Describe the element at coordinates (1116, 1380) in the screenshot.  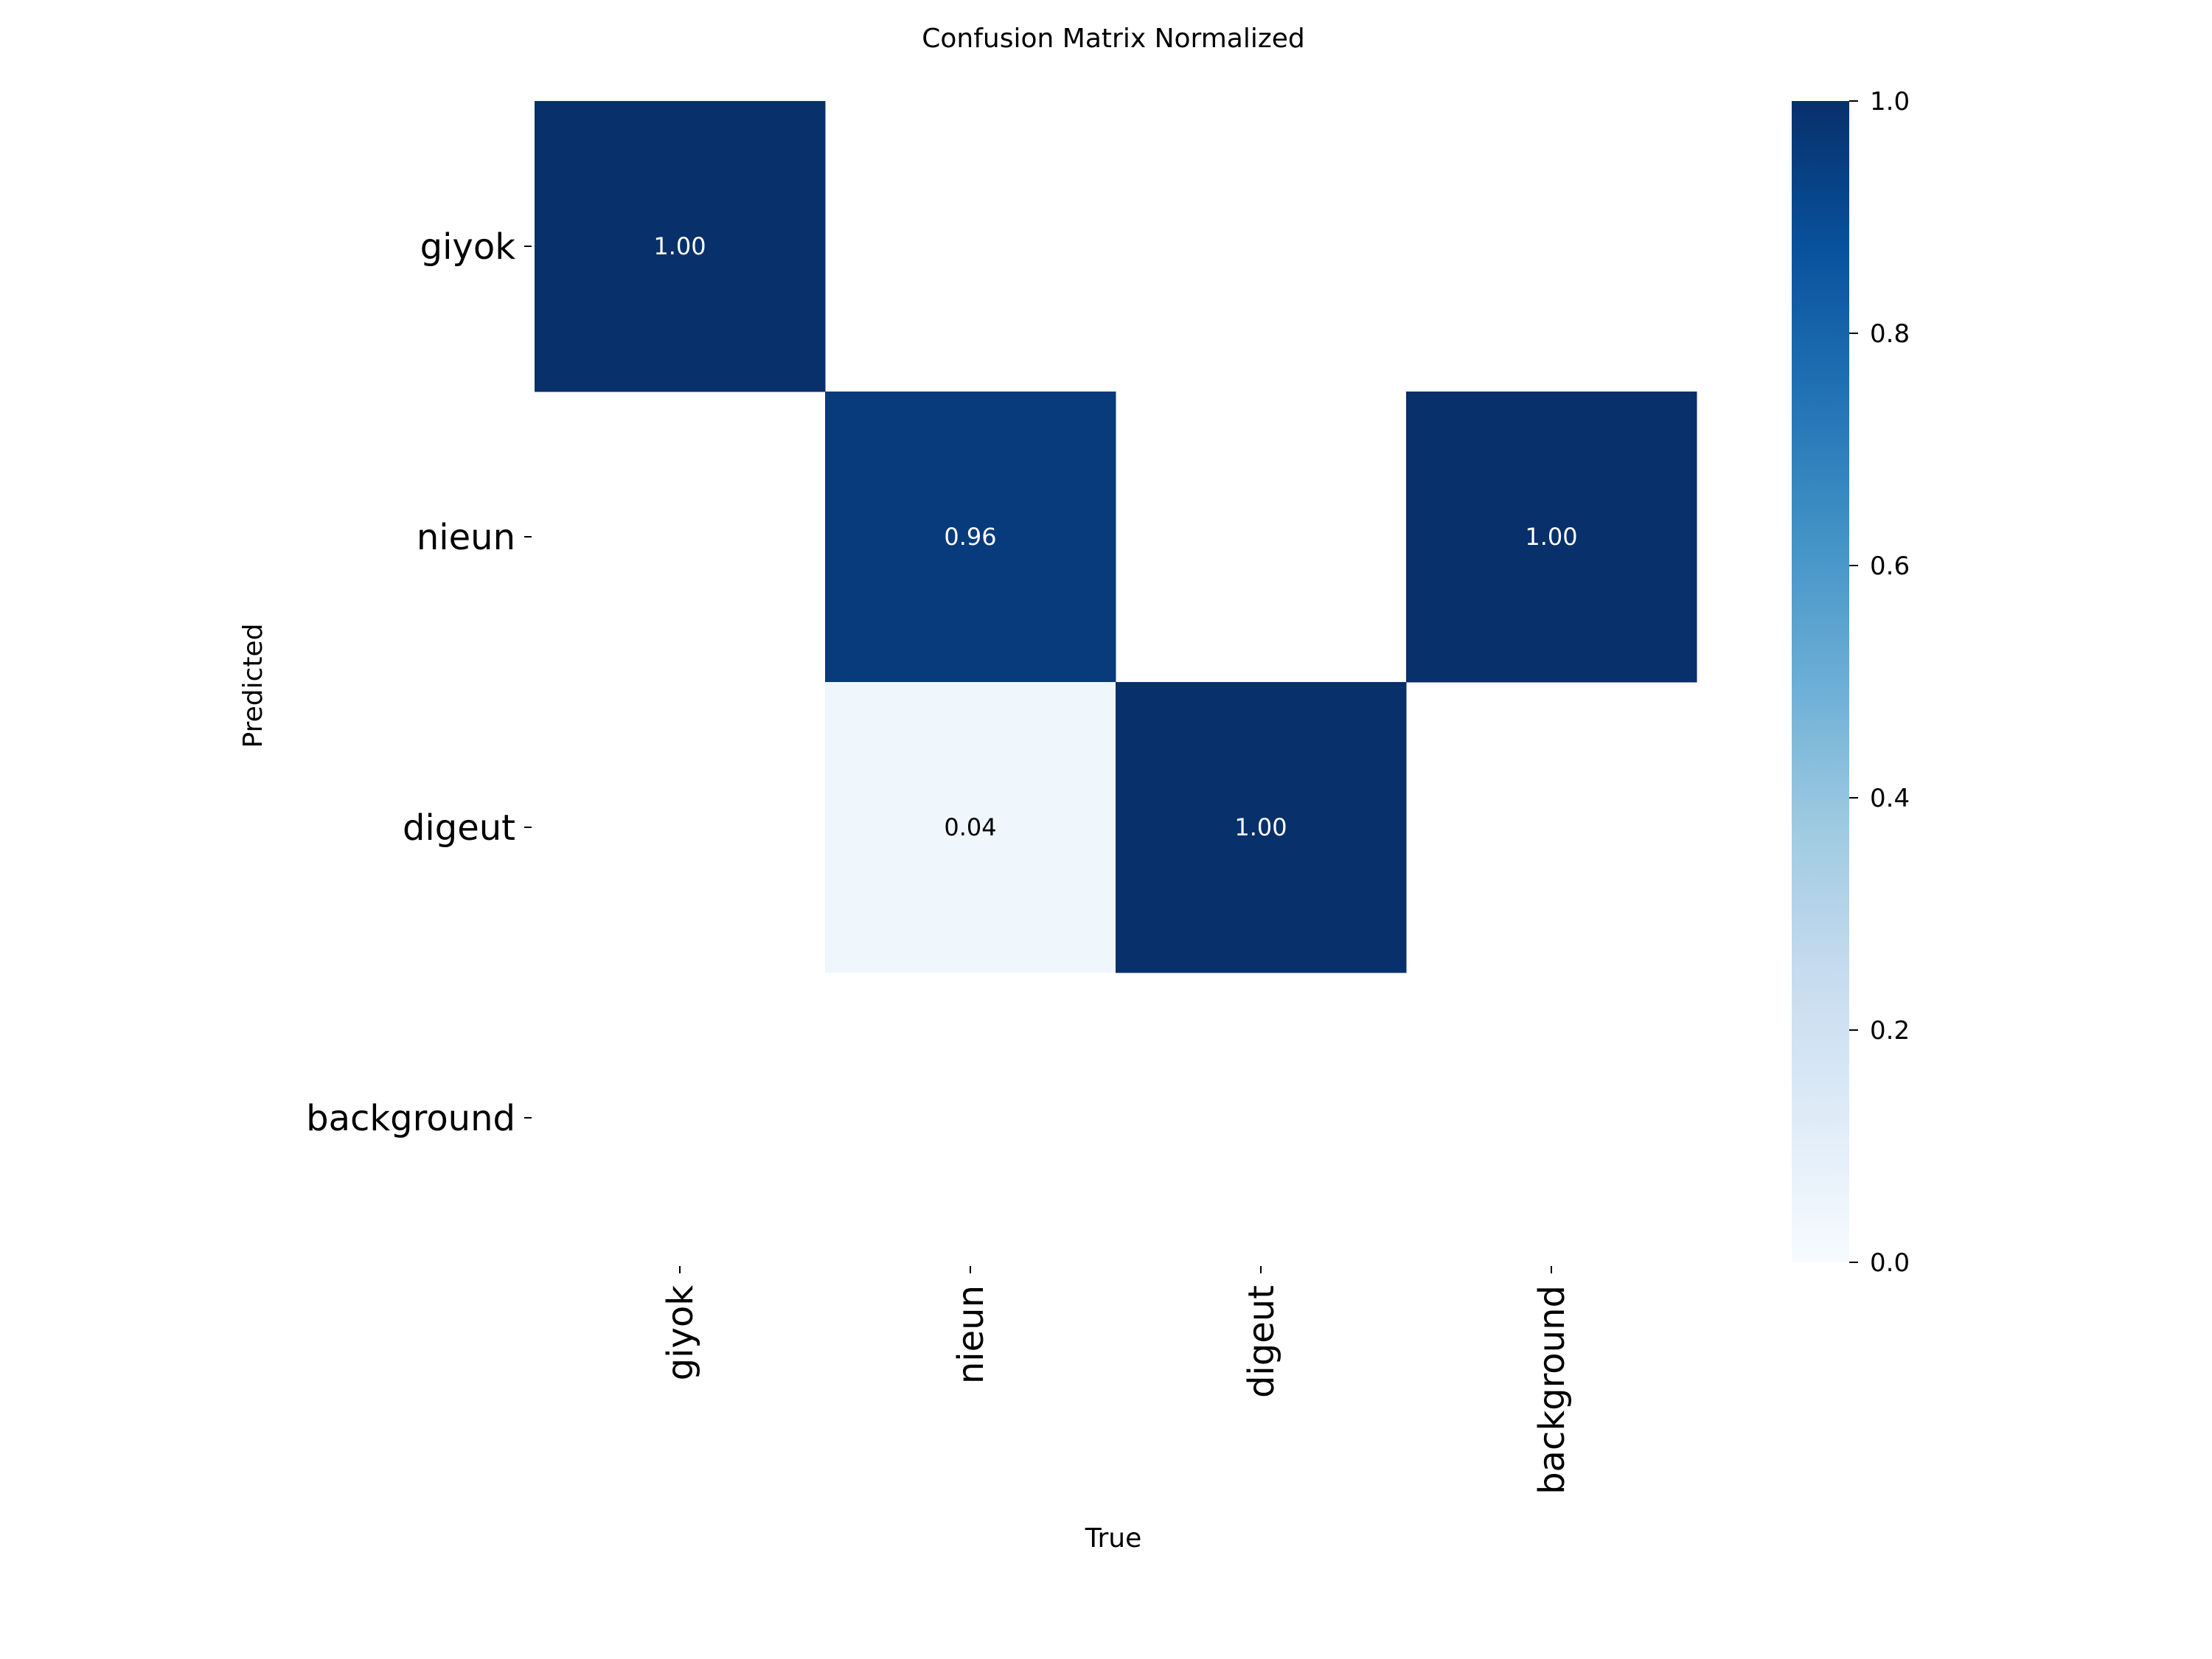
I see `x-axis-ticks: giyok nieun digeut background` at that location.